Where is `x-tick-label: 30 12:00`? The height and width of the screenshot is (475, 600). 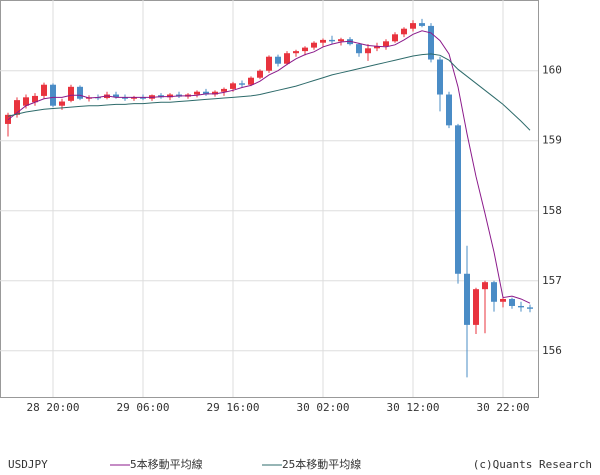 x-tick-label: 30 12:00 is located at coordinates (413, 407).